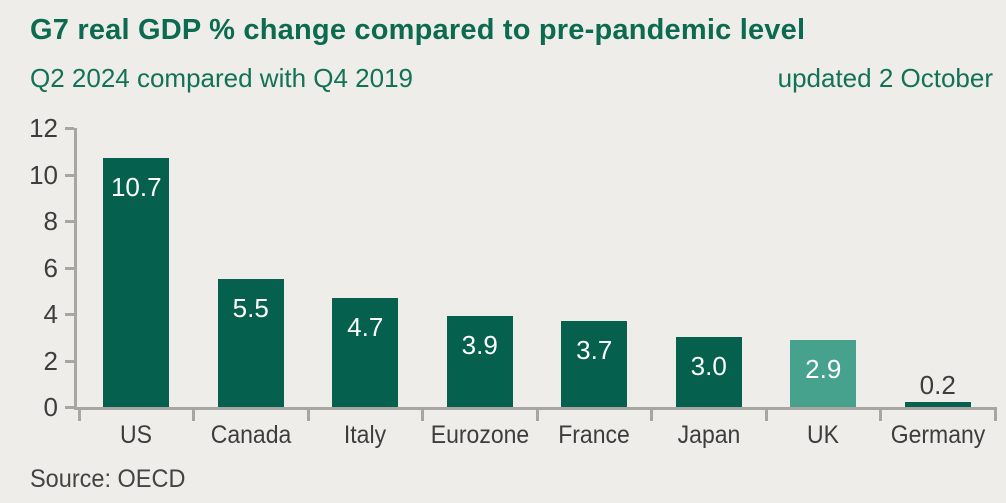 This screenshot has width=1006, height=503. I want to click on bar-uk, so click(823, 373).